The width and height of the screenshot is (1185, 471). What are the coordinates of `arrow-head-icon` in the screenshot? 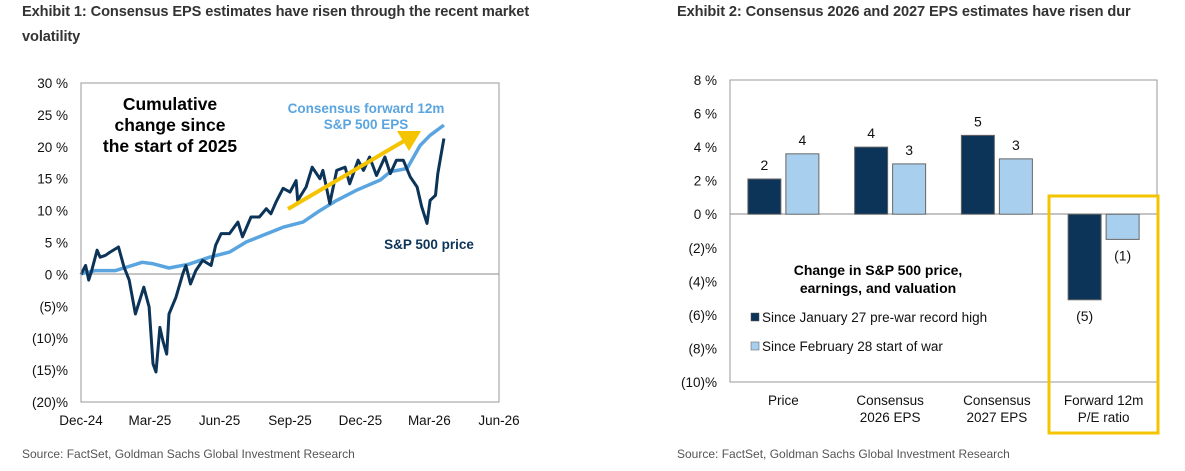 It's located at (409, 141).